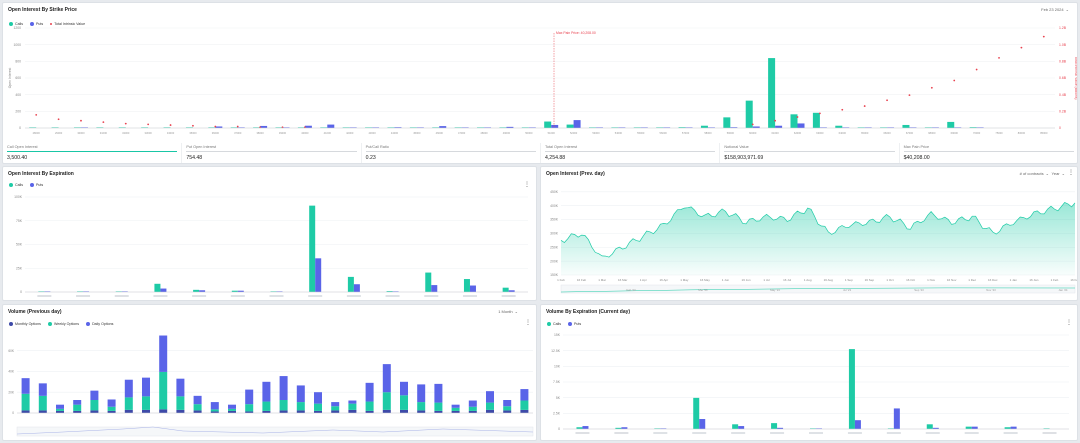 This screenshot has width=1080, height=443. What do you see at coordinates (557, 414) in the screenshot?
I see `y-tick-label: 2.5K` at bounding box center [557, 414].